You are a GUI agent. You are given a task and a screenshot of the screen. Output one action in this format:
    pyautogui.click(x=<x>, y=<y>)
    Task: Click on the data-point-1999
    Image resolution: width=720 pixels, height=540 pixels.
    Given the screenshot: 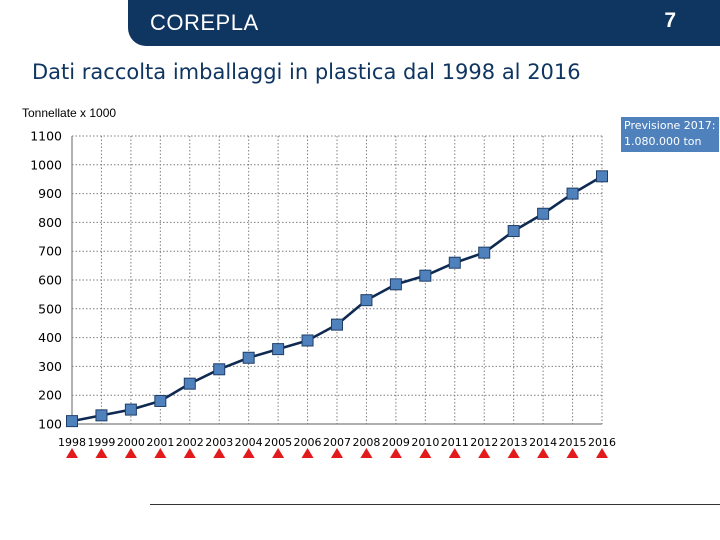 What is the action you would take?
    pyautogui.click(x=101, y=415)
    